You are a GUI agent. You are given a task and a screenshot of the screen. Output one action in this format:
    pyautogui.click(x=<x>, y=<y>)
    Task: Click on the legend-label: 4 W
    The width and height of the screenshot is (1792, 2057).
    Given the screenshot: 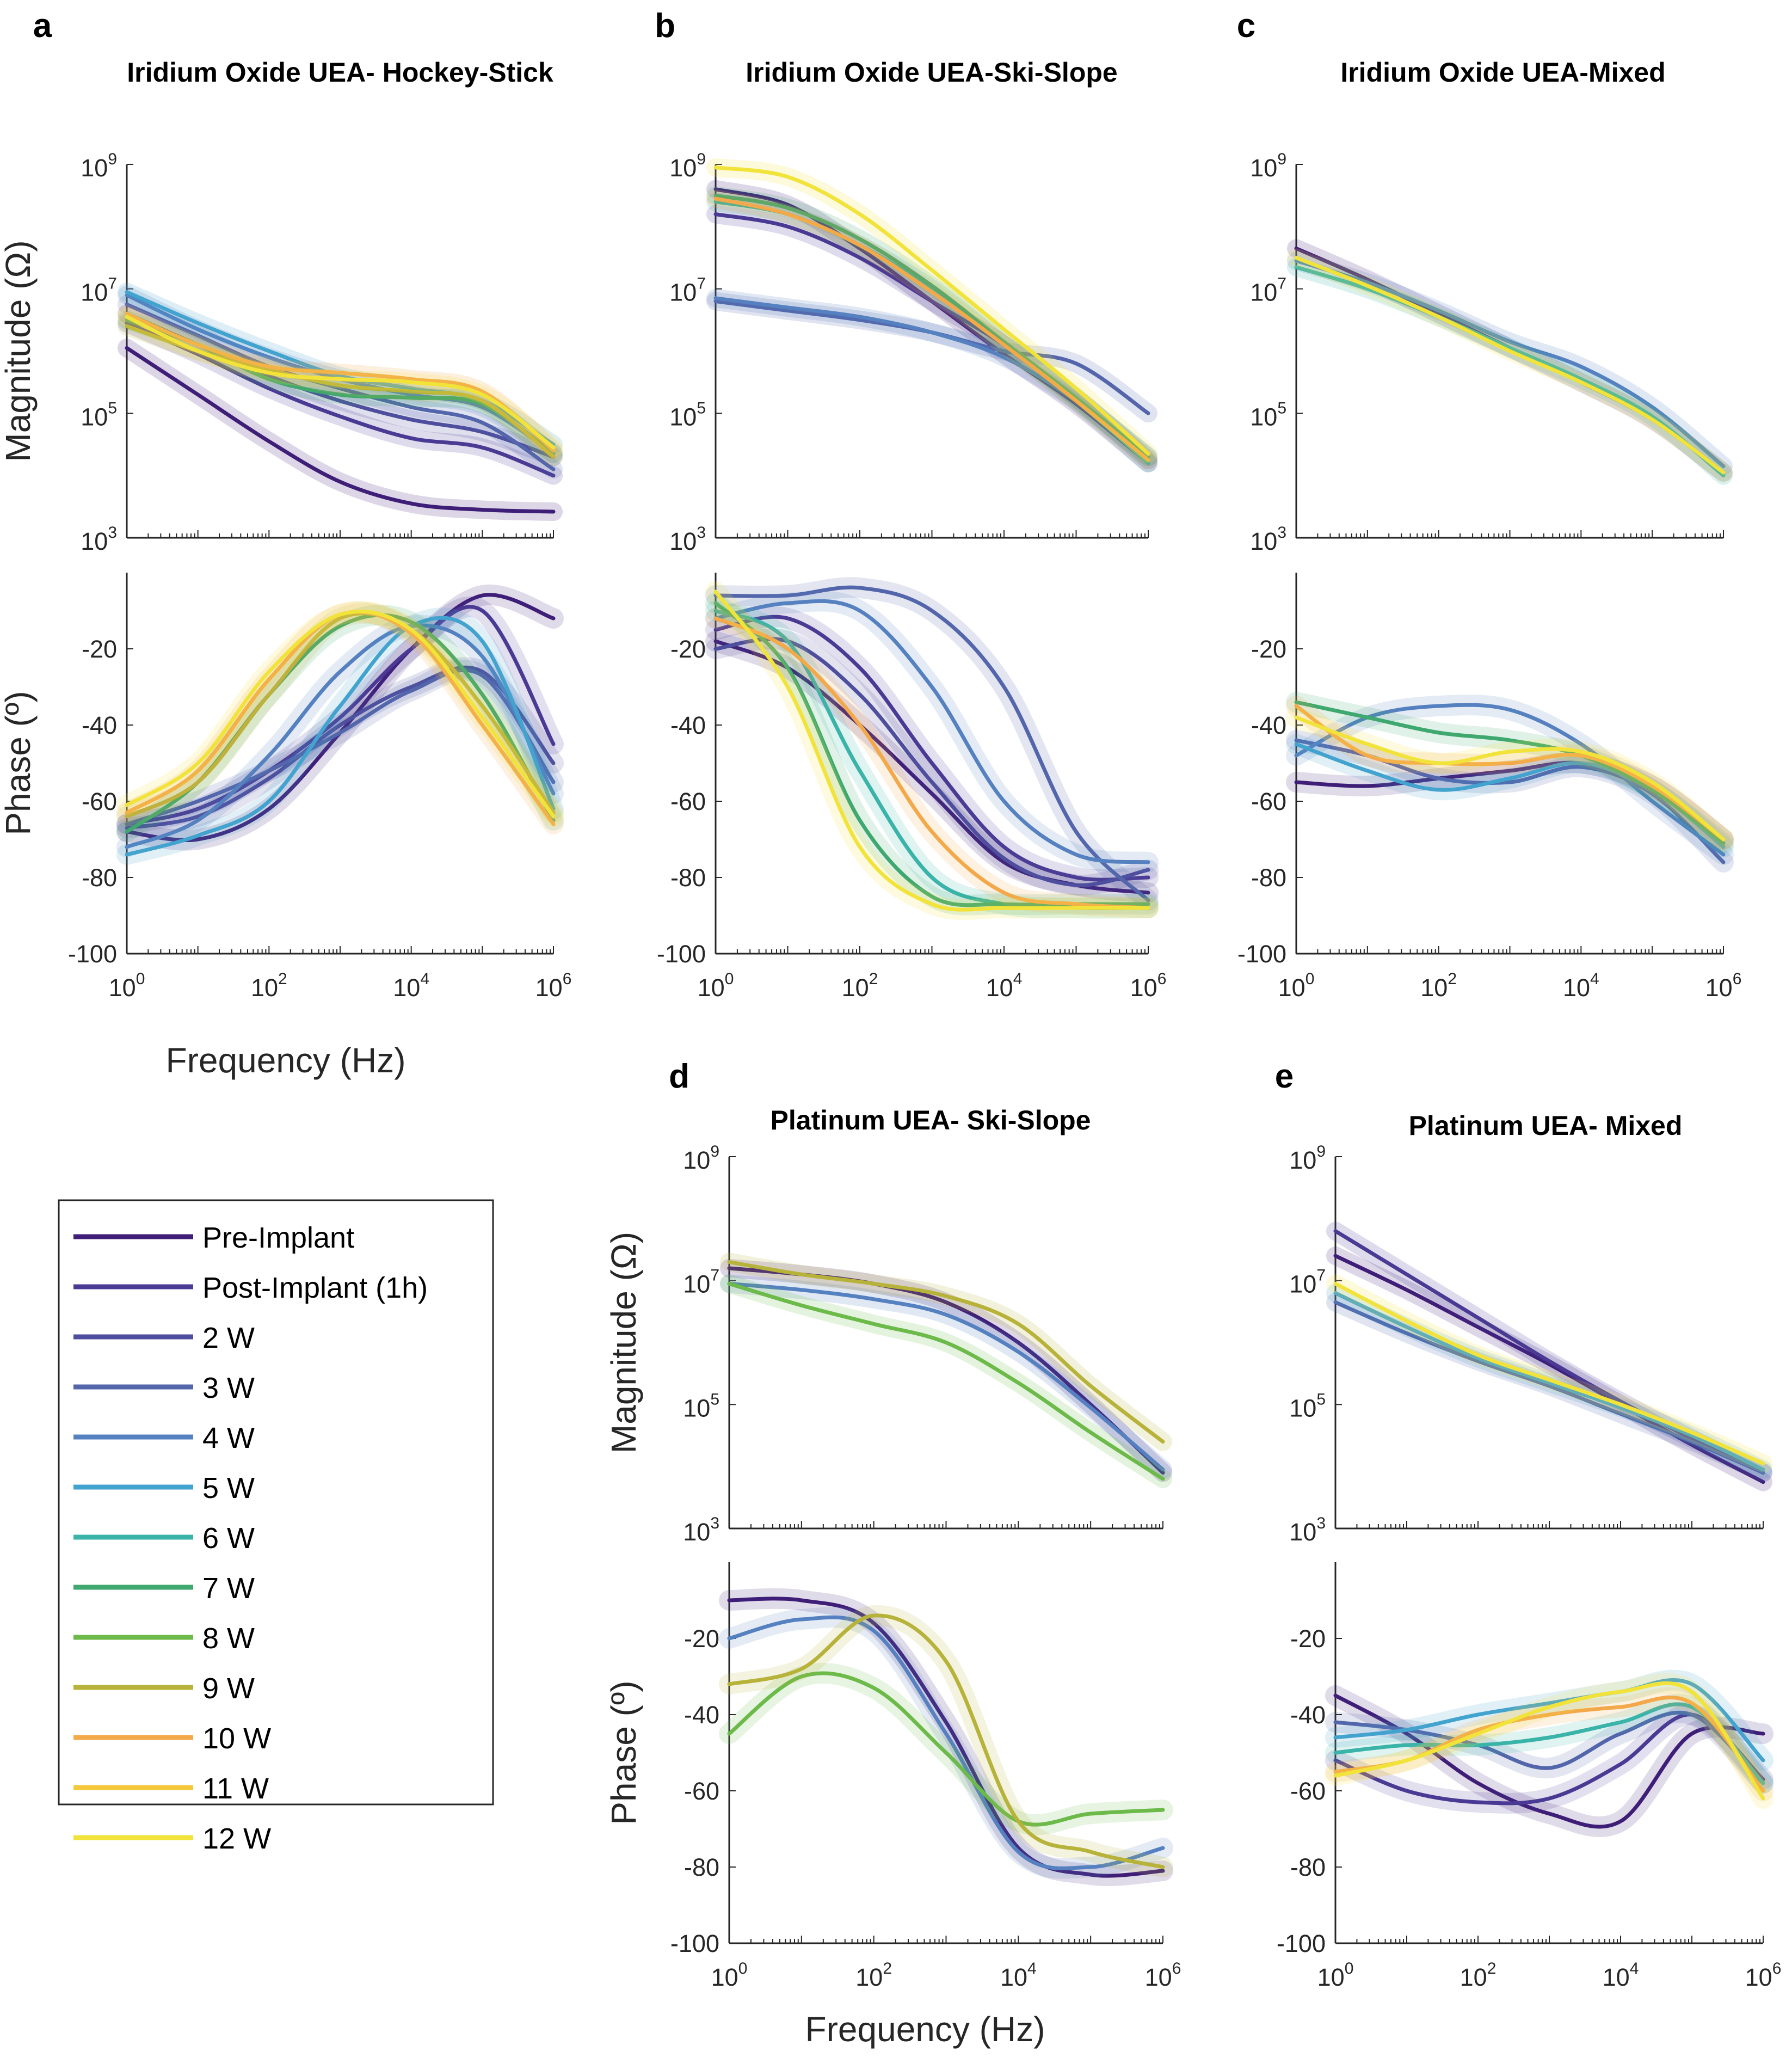 What is the action you would take?
    pyautogui.click(x=229, y=1438)
    